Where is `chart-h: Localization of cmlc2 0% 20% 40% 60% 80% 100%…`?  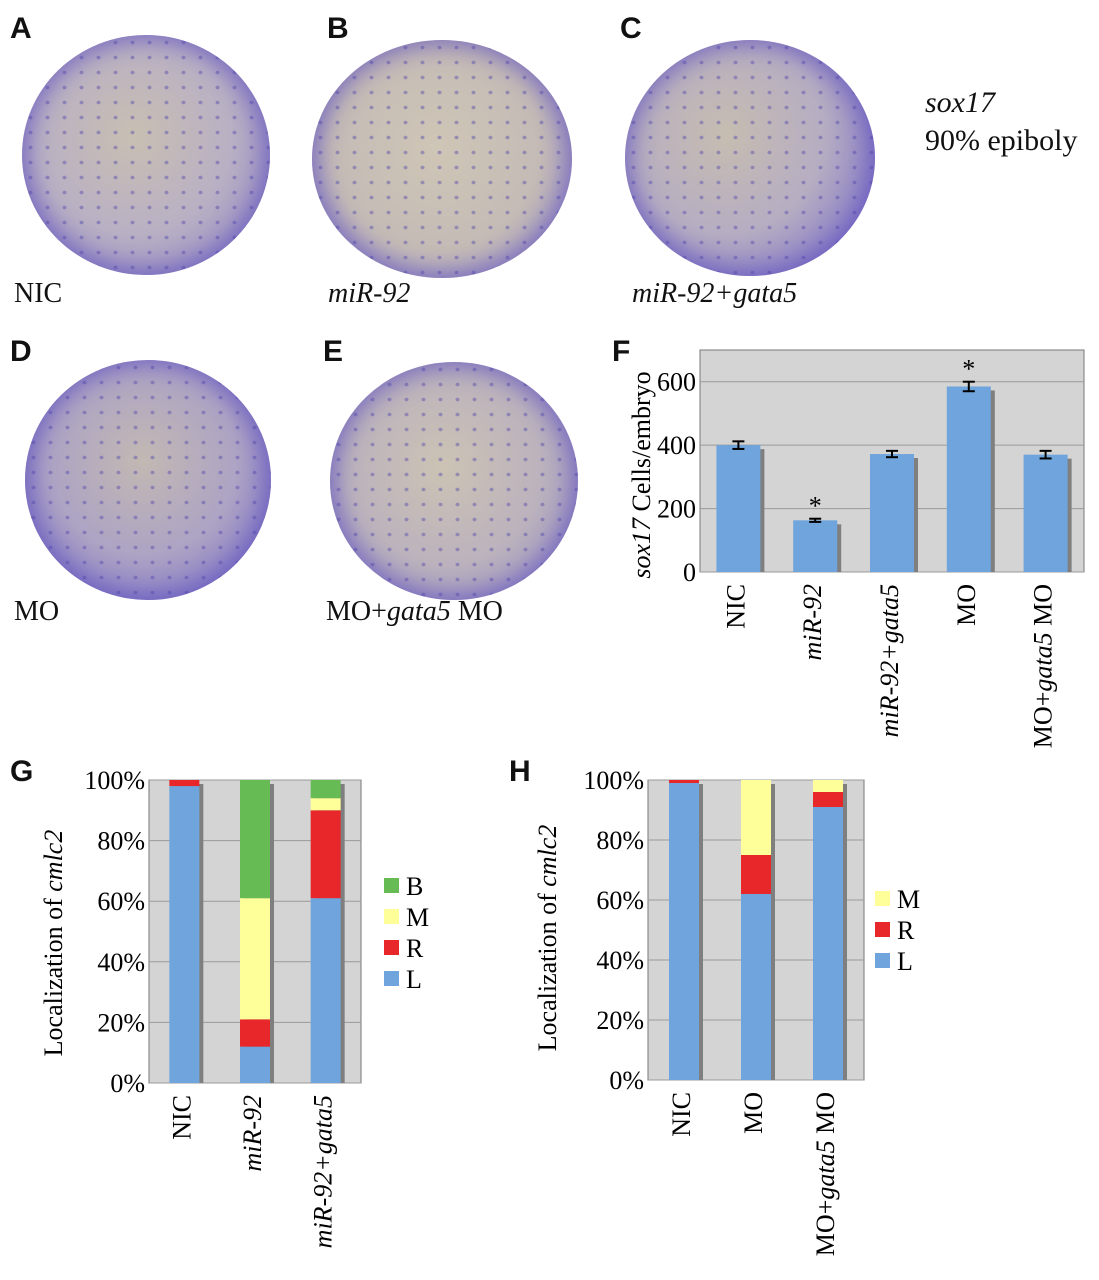
chart-h: Localization of cmlc2 0% 20% 40% 60% 80% 100%… is located at coordinates (726, 1011).